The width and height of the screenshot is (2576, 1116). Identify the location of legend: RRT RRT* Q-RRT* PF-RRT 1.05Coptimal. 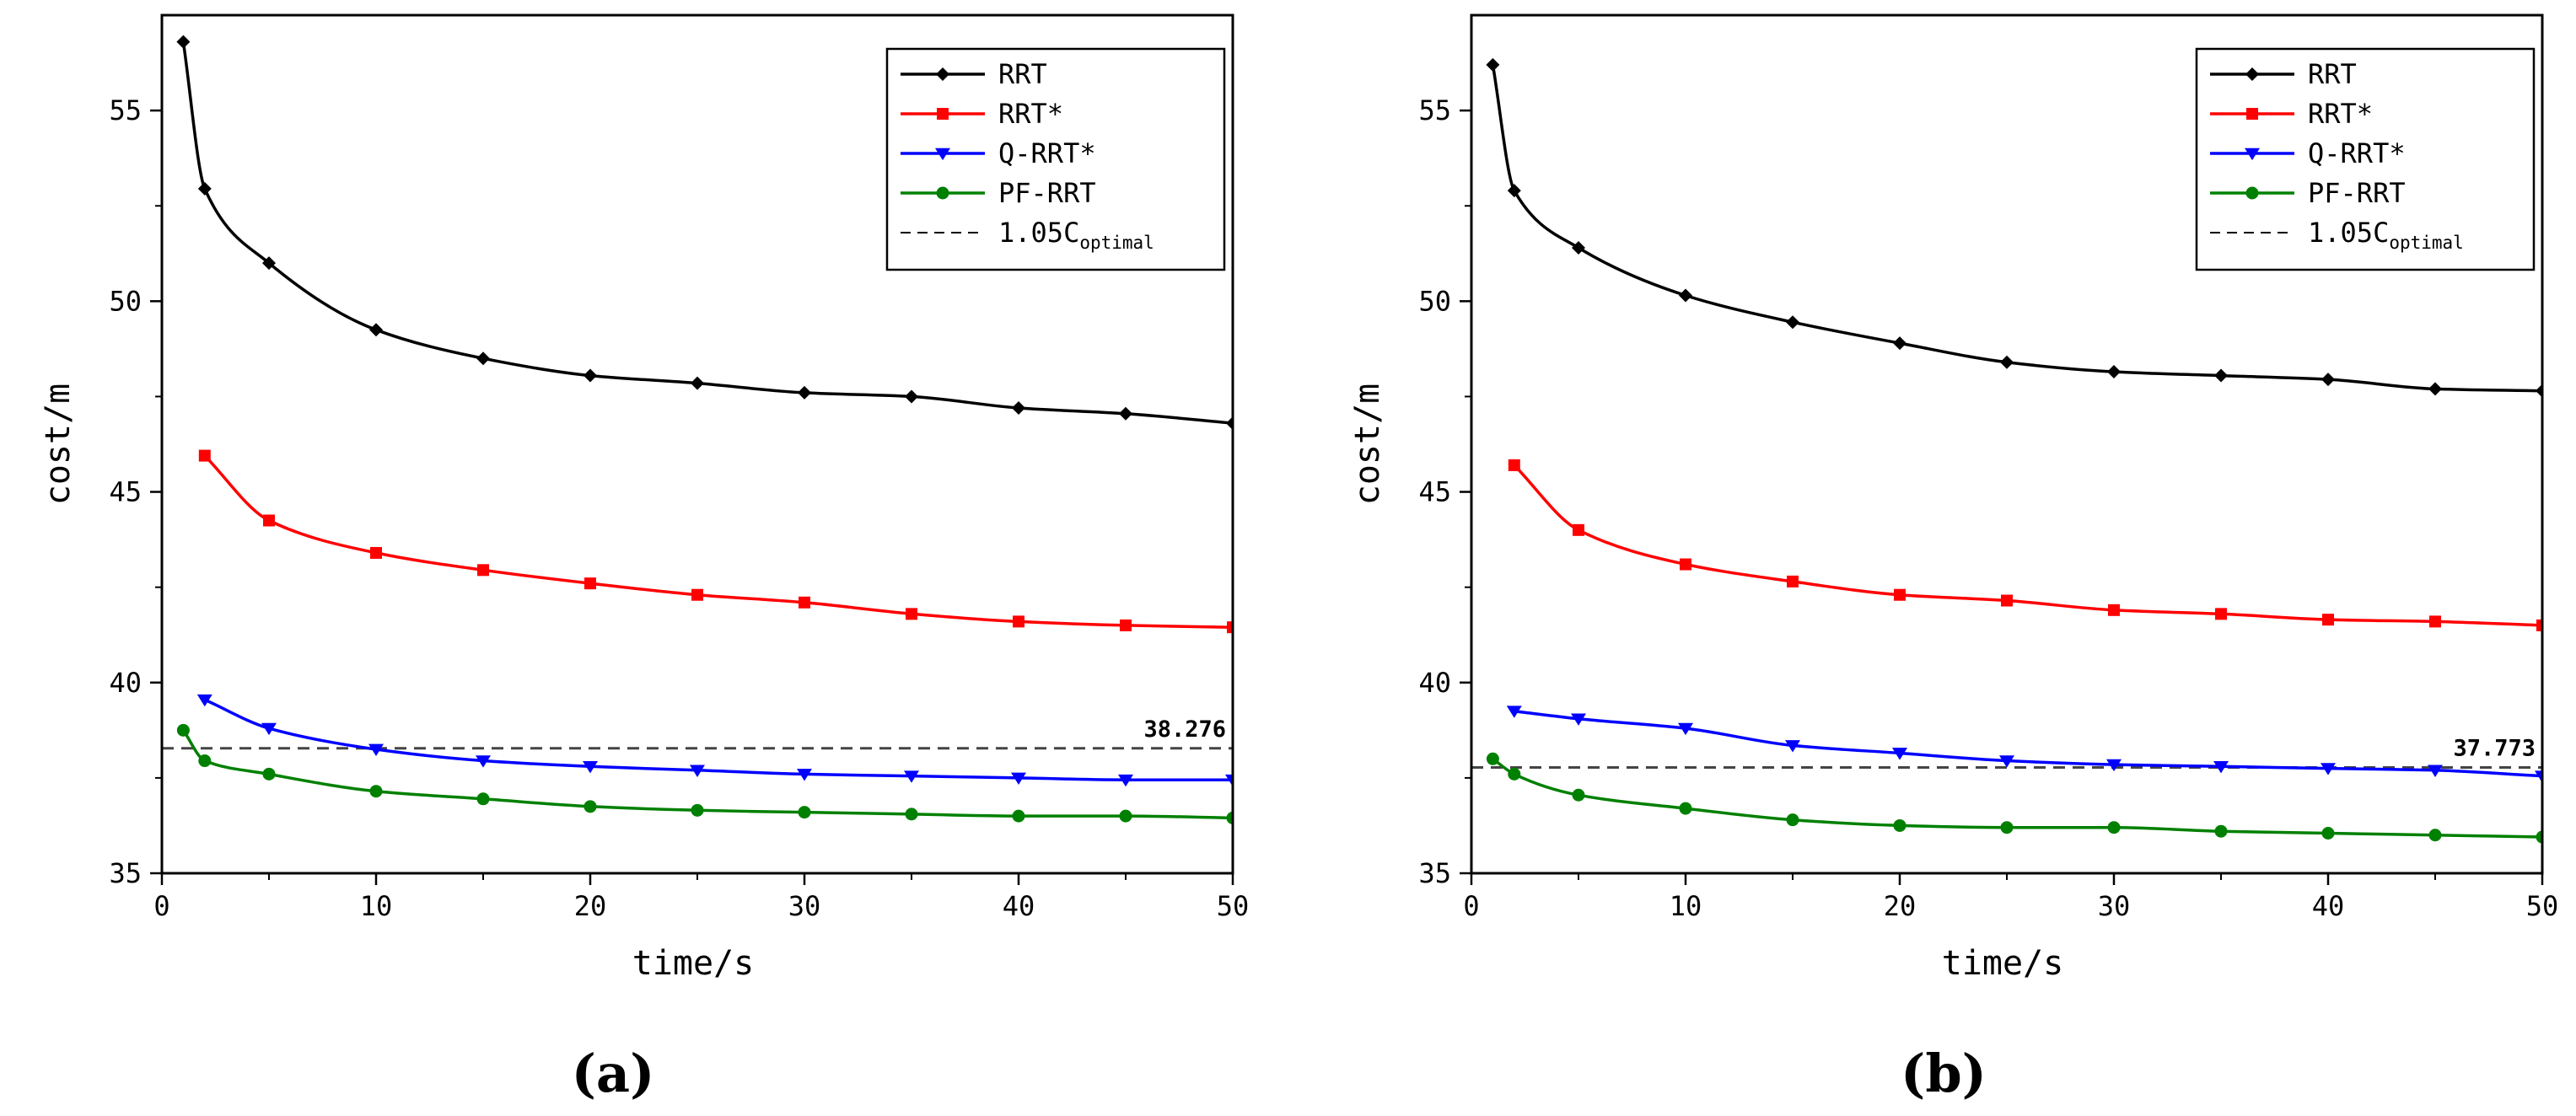
(1055, 159).